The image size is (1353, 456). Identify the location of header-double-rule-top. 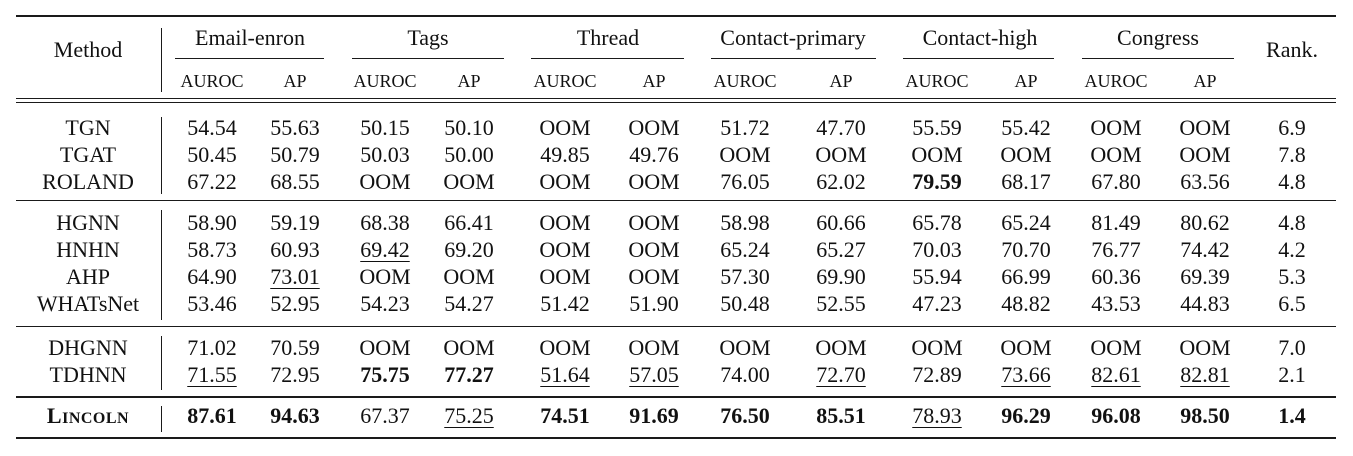
(676, 98).